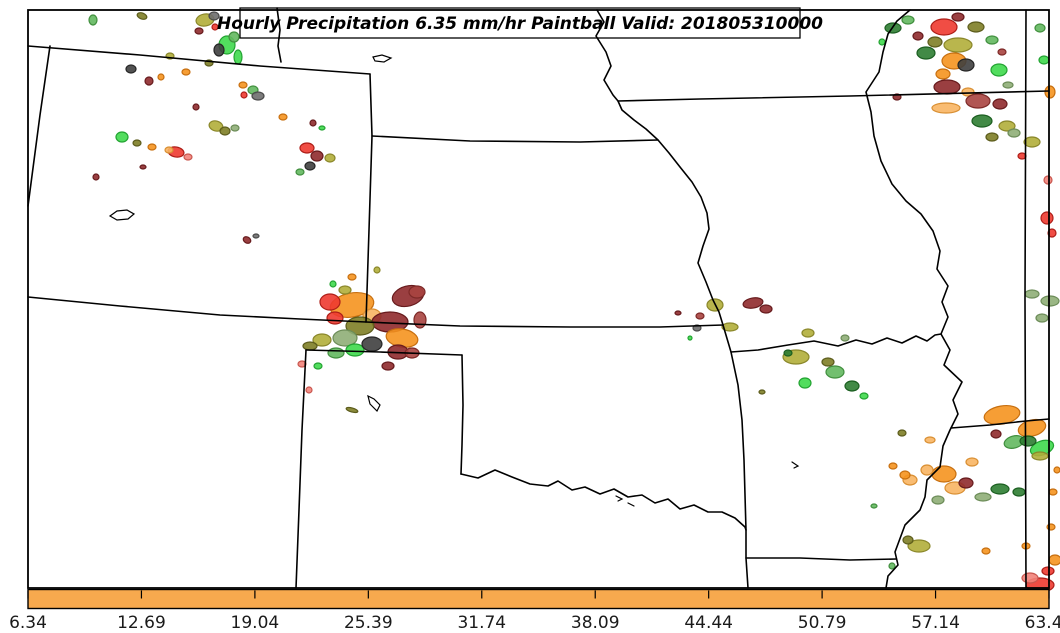 This screenshot has width=1060, height=633. Describe the element at coordinates (735, 456) in the screenshot. I see `map-line-mo-west-border` at that location.